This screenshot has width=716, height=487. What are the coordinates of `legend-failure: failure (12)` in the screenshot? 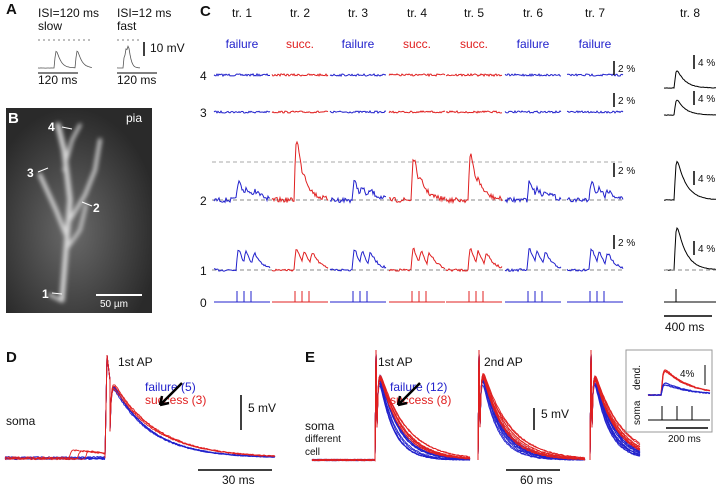 It's located at (418, 387).